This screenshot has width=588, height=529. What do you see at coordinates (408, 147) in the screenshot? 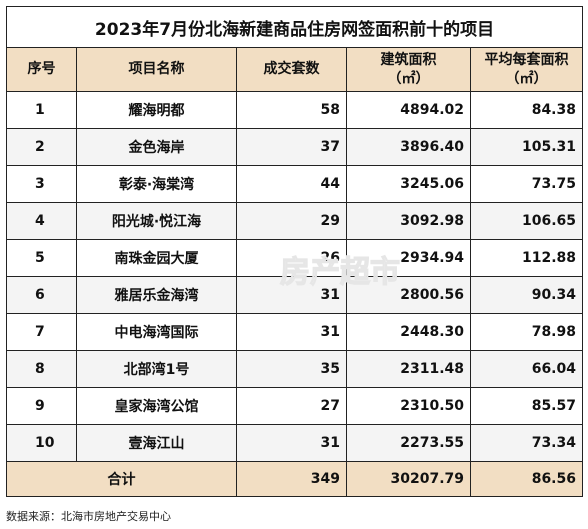
I see `row-area: 3896.40` at bounding box center [408, 147].